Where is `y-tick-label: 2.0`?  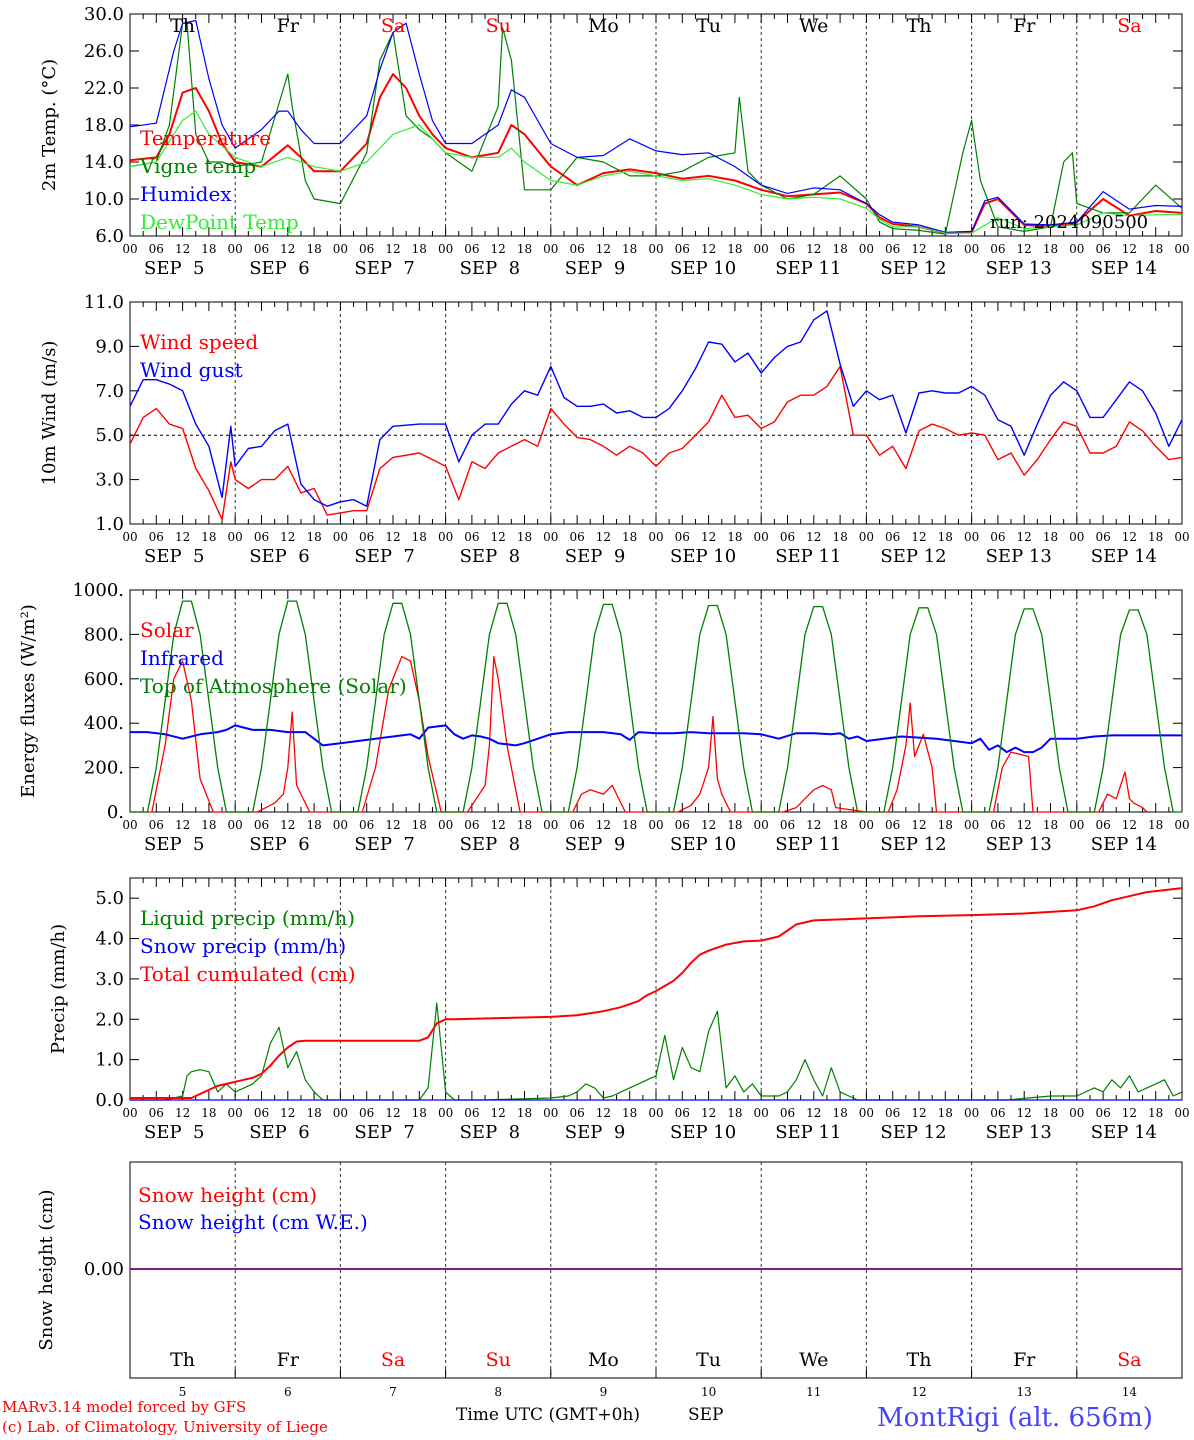 y-tick-label: 2.0 is located at coordinates (109, 1019).